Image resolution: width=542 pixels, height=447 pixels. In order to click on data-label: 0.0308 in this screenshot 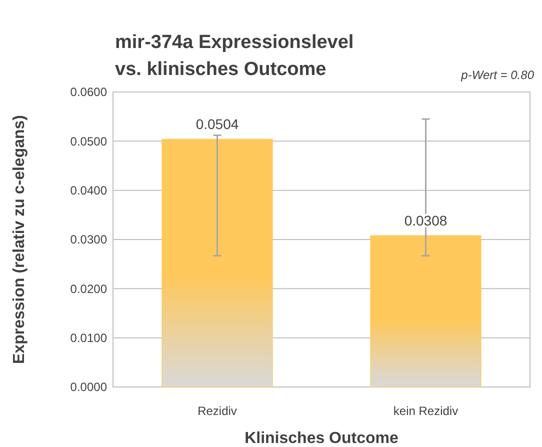, I will do `click(426, 220)`.